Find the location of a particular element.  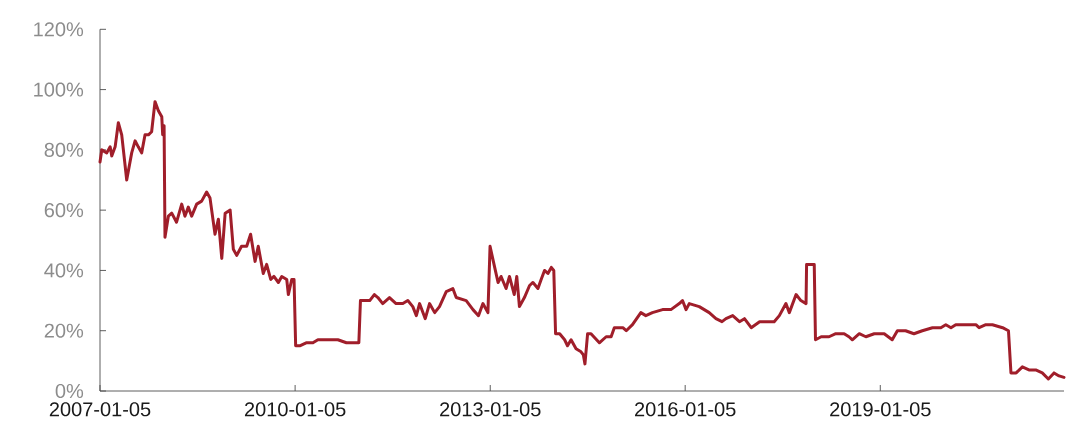

y-tick-label: 0% is located at coordinates (69, 391).